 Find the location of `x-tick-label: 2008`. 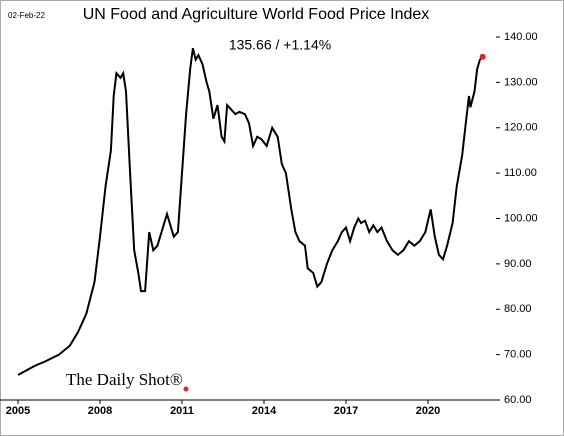

x-tick-label: 2008 is located at coordinates (100, 411).